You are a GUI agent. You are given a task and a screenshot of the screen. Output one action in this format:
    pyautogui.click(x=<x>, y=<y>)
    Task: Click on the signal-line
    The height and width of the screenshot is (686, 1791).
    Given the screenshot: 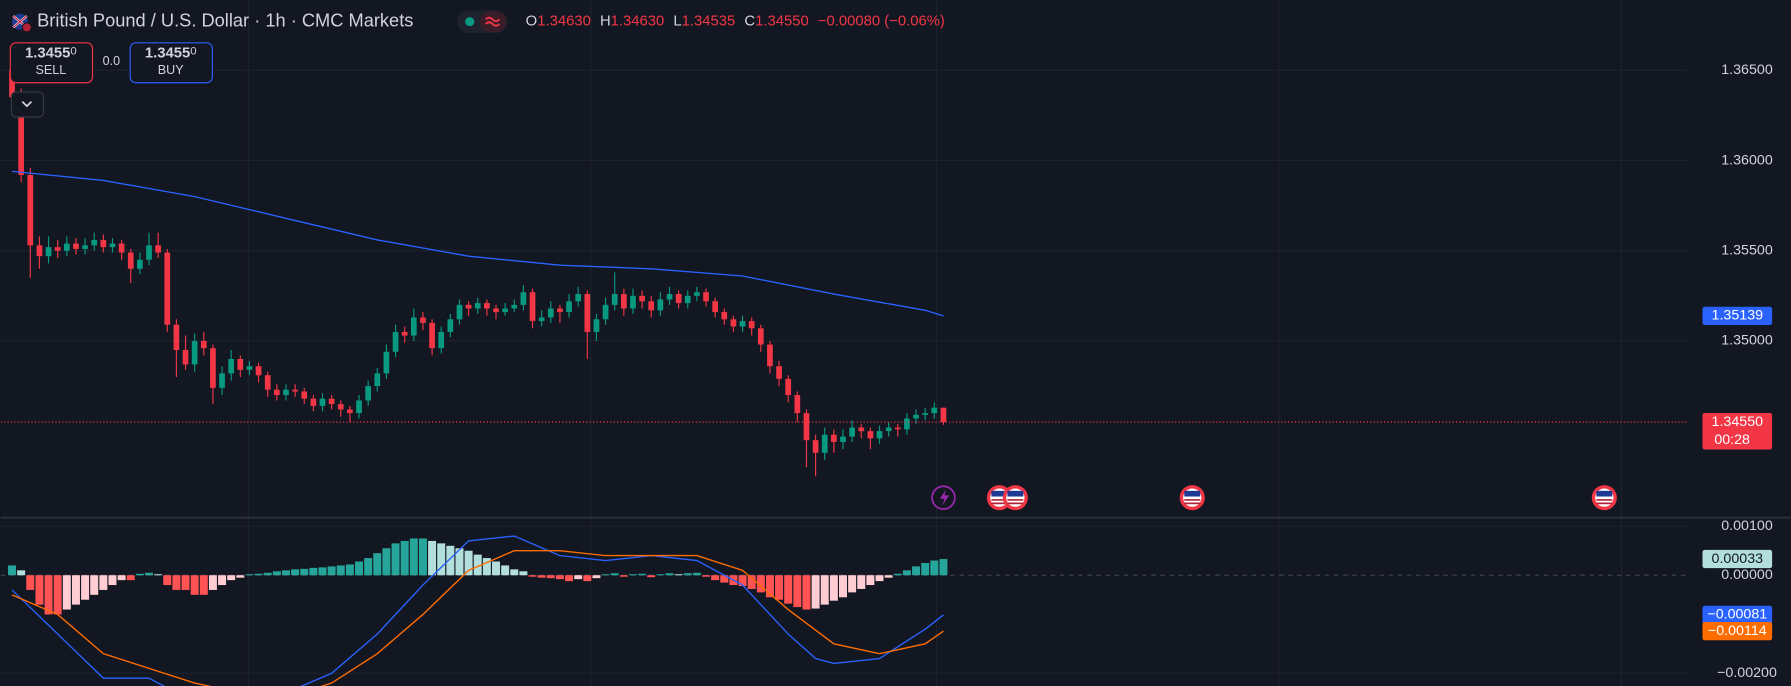 What is the action you would take?
    pyautogui.click(x=477, y=618)
    